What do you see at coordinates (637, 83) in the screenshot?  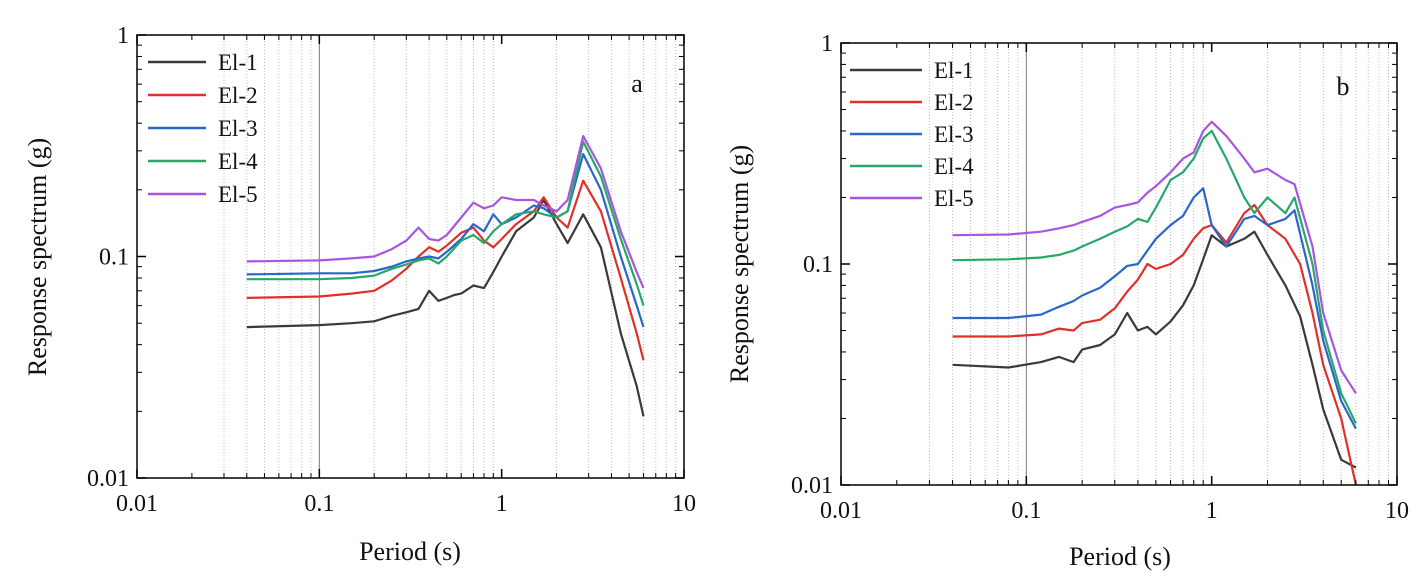 I see `panel-label-a: a` at bounding box center [637, 83].